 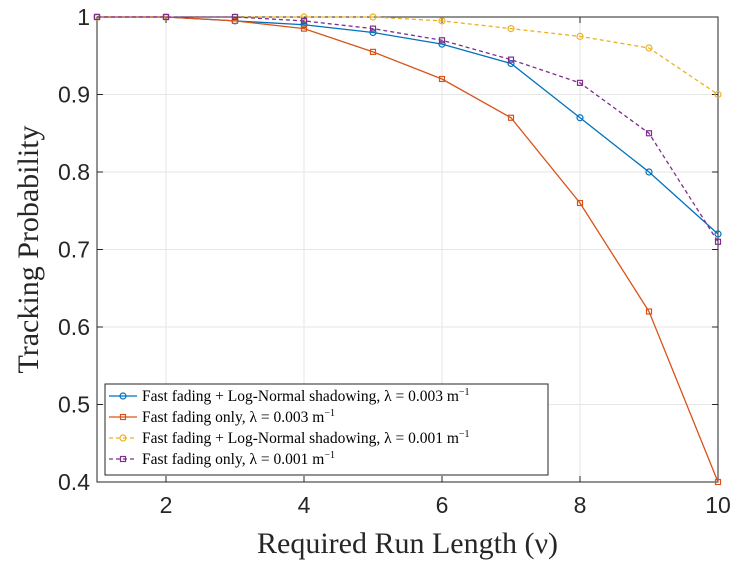 I want to click on legend-entry: Fast fading only, λ = 0.001 m−1, so click(x=238, y=459).